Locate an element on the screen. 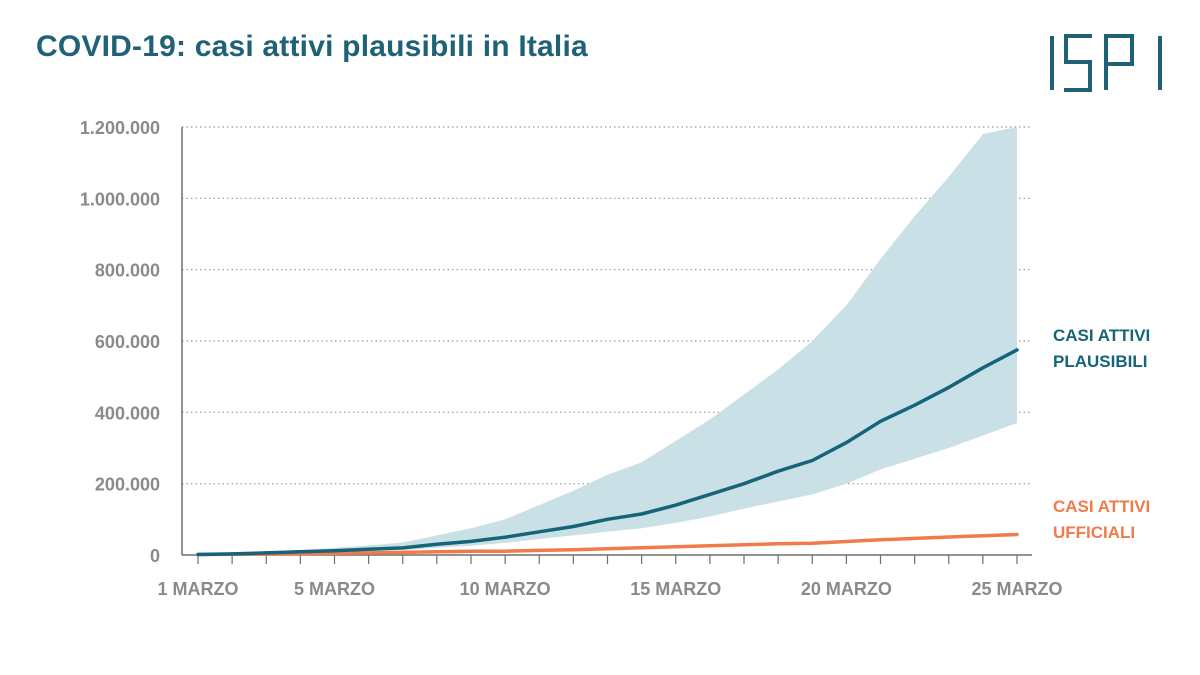  logo-letter-s is located at coordinates (1078, 63).